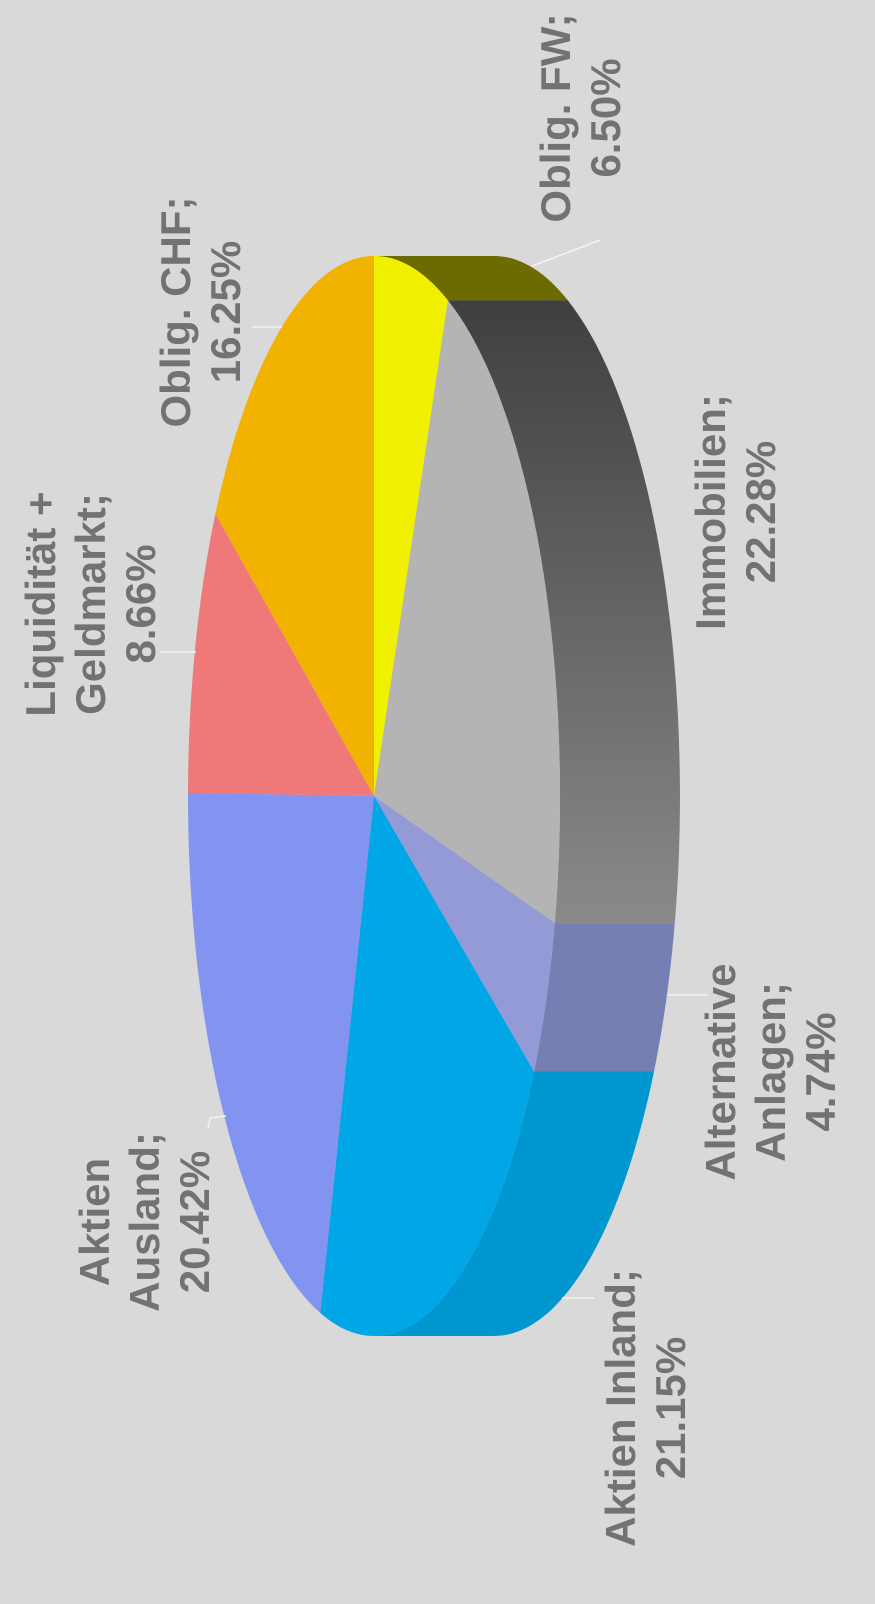  Describe the element at coordinates (555, 117) in the screenshot. I see `data-label-line: Oblig. FW;` at that location.